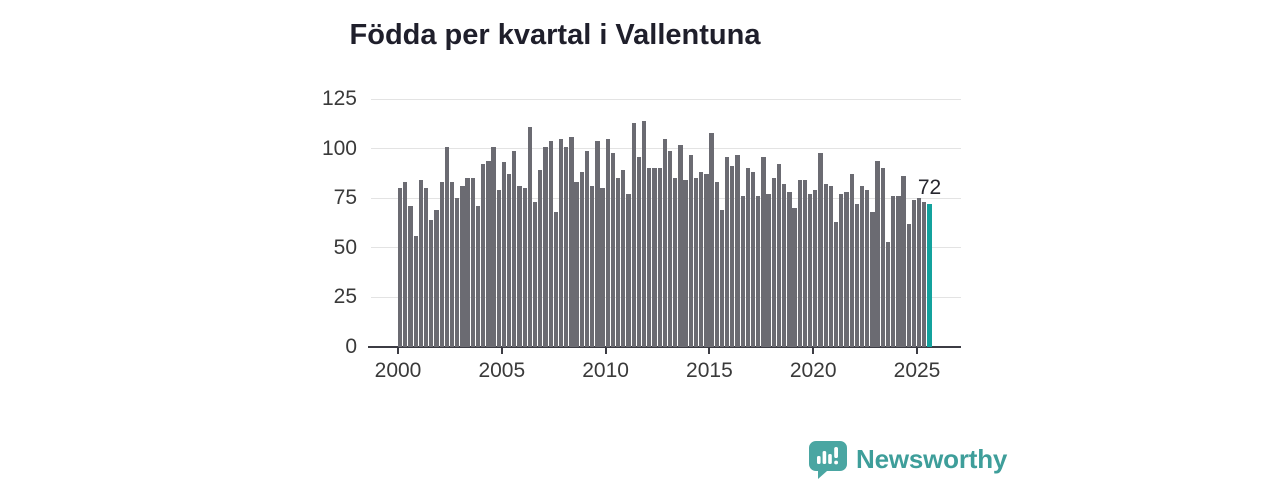 The image size is (1280, 480). Describe the element at coordinates (932, 459) in the screenshot. I see `newsworthy-logo-text: Newsworthy` at that location.